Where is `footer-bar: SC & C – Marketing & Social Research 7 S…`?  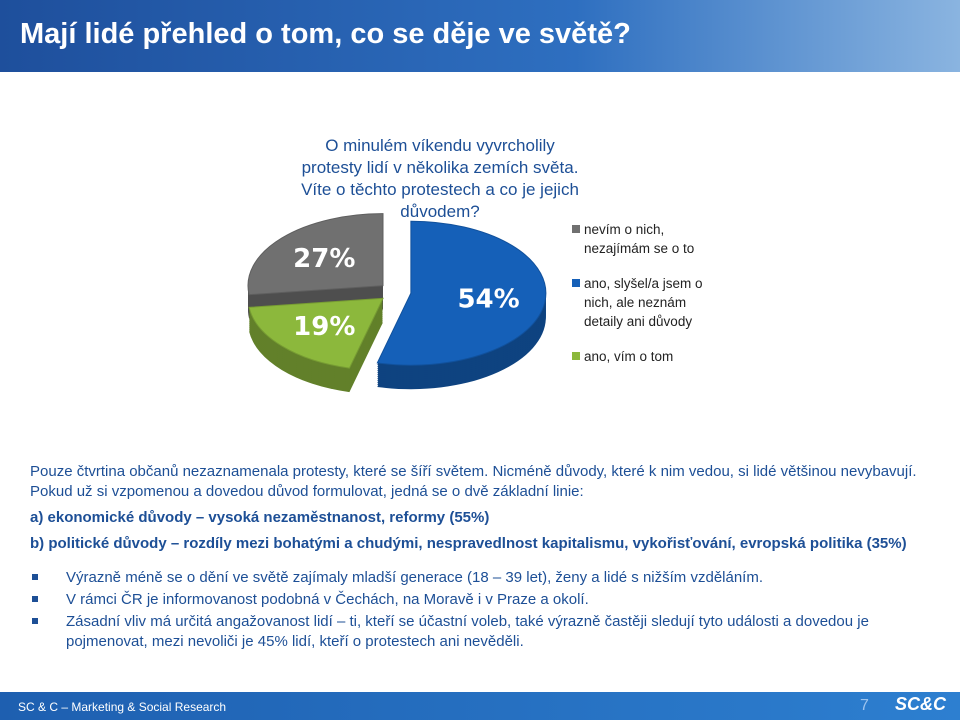
footer-bar: SC & C – Marketing & Social Research 7 S… is located at coordinates (480, 706).